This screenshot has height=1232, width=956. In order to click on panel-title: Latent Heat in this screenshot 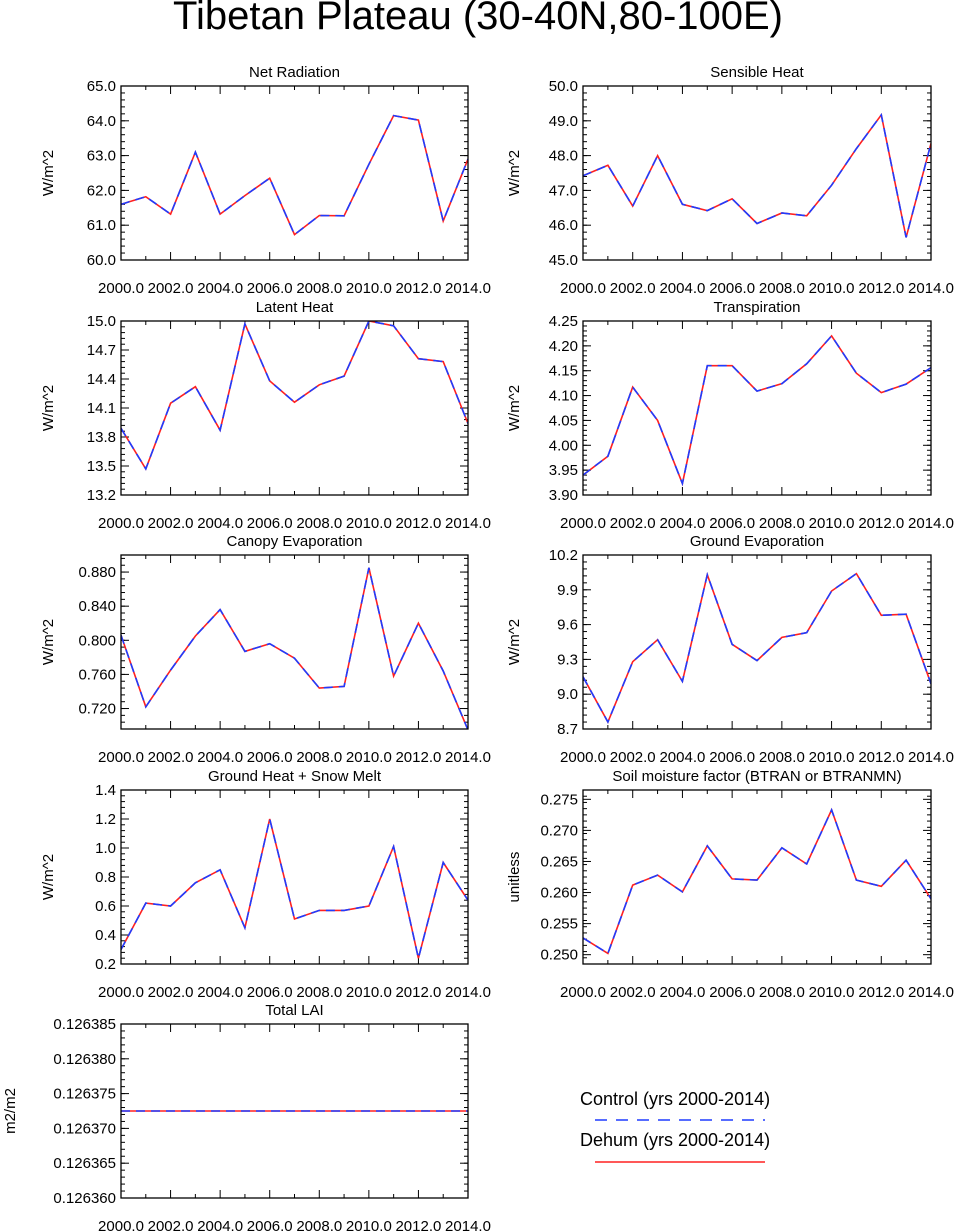, I will do `click(295, 307)`.